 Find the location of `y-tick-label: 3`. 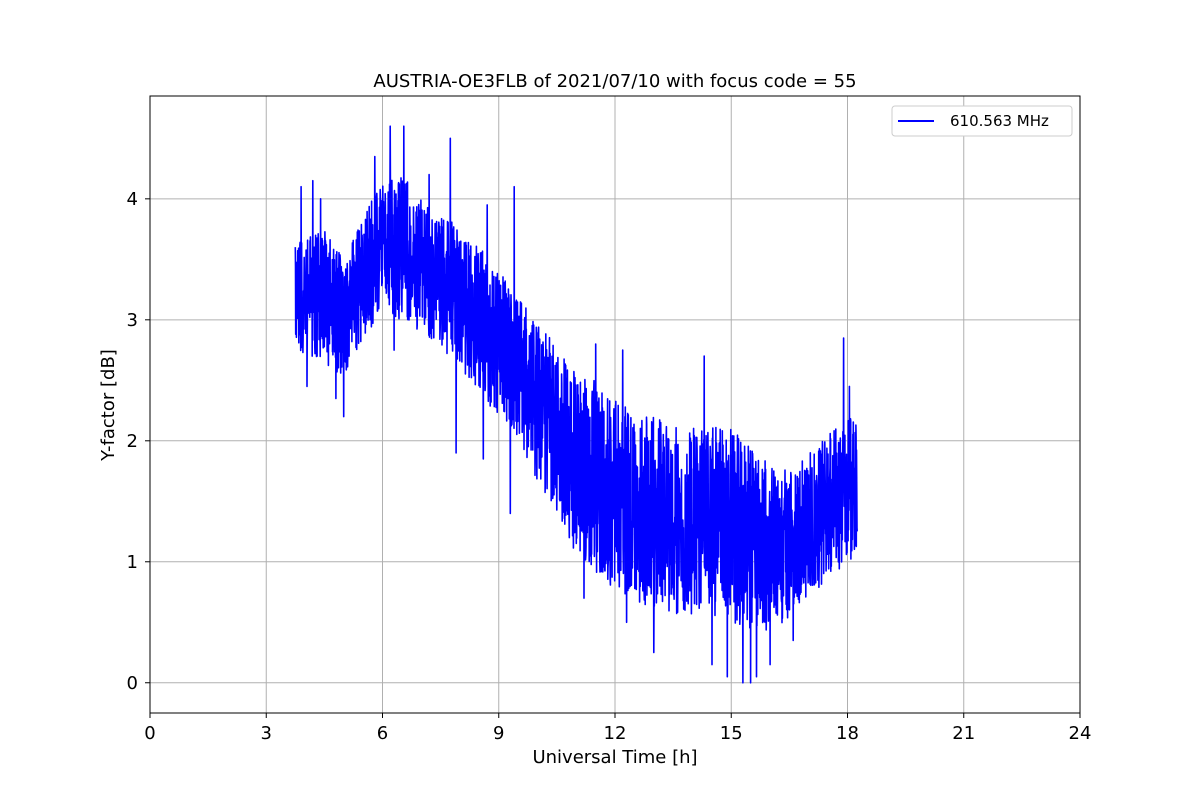

y-tick-label: 3 is located at coordinates (132, 320).